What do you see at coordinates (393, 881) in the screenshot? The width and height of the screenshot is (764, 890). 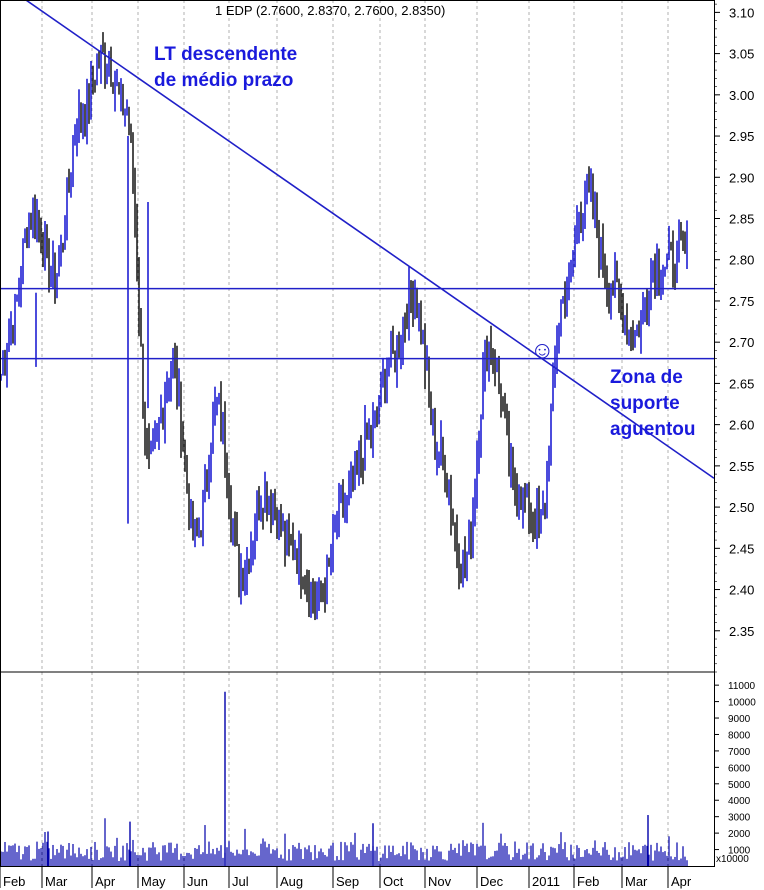 I see `month-label: Oct` at bounding box center [393, 881].